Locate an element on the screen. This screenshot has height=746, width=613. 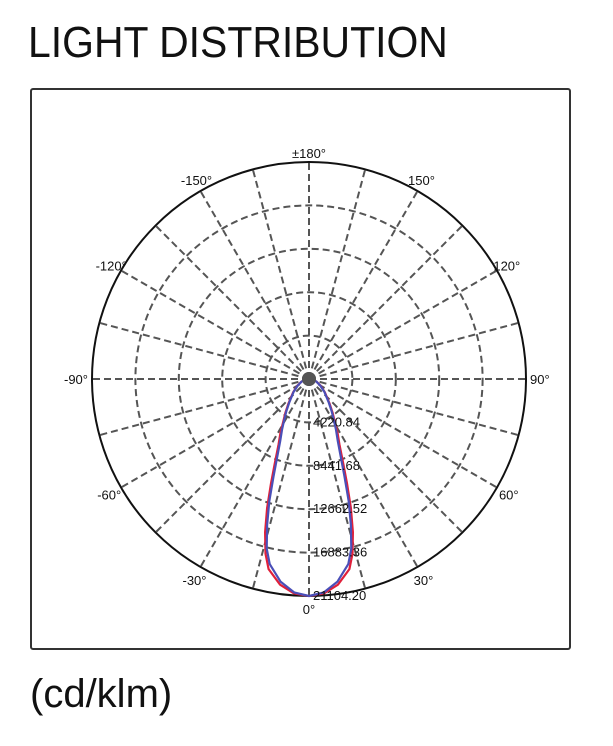
angle-label: ±180° is located at coordinates (309, 153).